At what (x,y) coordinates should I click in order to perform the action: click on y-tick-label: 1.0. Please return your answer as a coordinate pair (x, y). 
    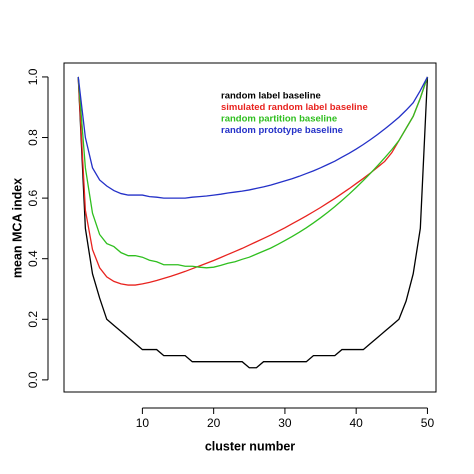
    Looking at the image, I should click on (33, 76).